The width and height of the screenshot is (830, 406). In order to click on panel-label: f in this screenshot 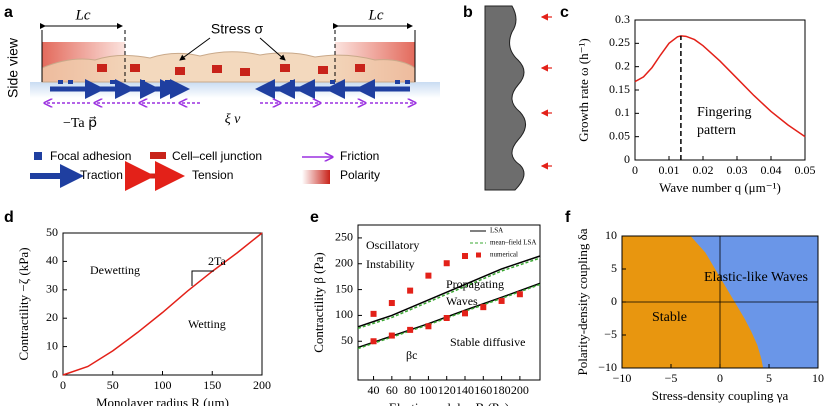, I will do `click(568, 217)`.